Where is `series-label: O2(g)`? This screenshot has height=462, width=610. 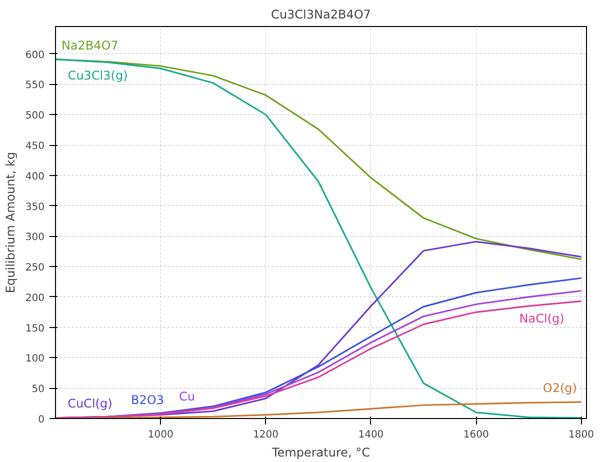
series-label: O2(g) is located at coordinates (559, 388).